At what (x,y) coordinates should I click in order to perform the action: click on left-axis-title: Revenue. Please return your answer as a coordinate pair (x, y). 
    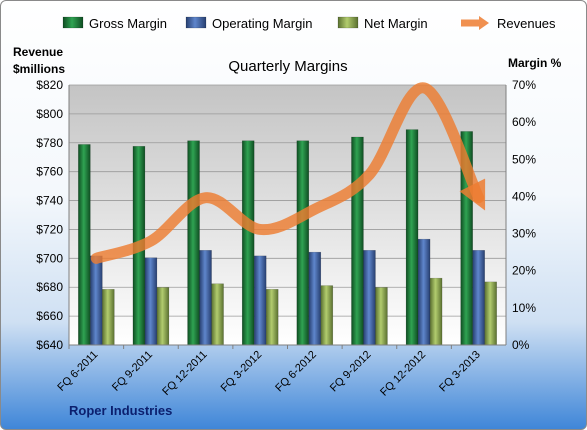
    Looking at the image, I should click on (38, 52).